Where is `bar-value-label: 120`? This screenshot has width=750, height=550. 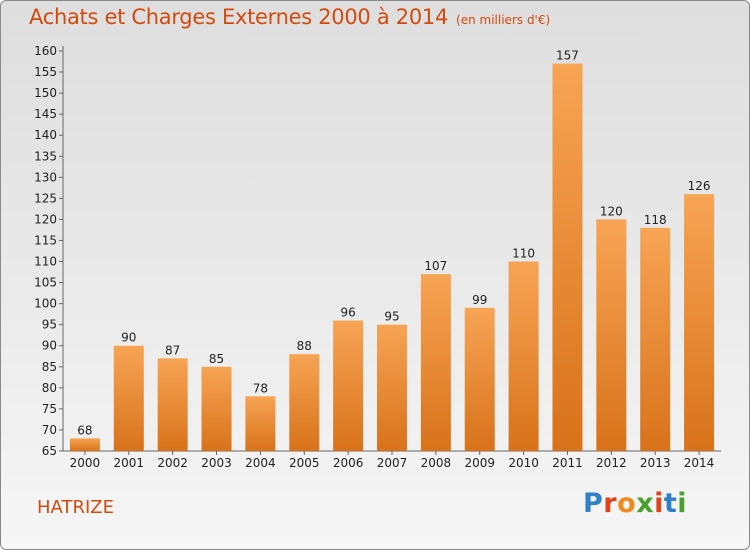
bar-value-label: 120 is located at coordinates (611, 211).